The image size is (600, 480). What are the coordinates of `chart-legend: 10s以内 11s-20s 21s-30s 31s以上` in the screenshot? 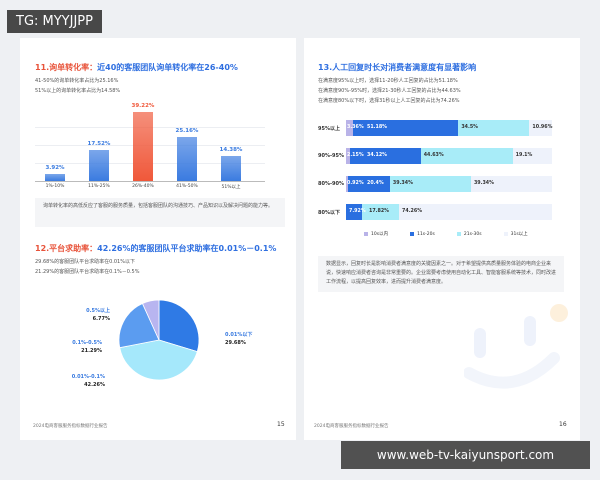 It's located at (446, 234).